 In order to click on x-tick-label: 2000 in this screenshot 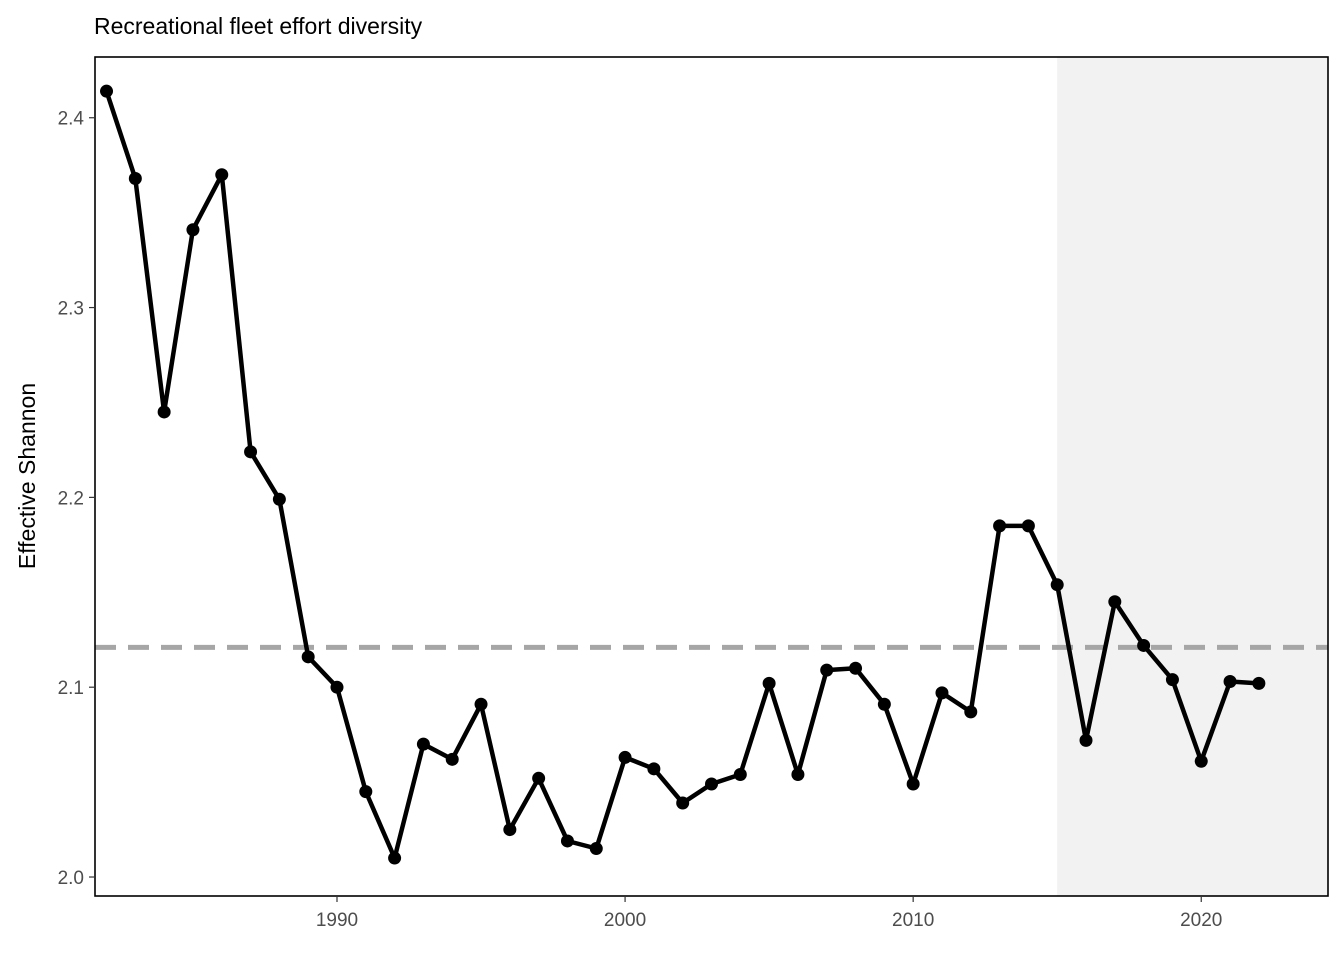, I will do `click(625, 920)`.